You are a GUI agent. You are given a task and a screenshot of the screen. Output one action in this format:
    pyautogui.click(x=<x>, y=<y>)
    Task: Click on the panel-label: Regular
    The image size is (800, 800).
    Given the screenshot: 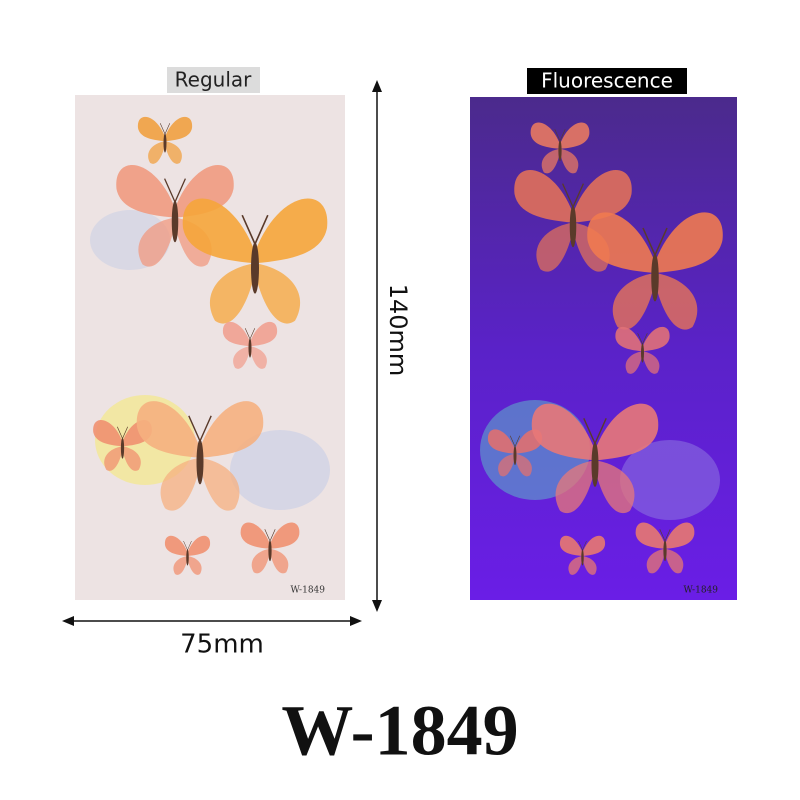 What is the action you would take?
    pyautogui.click(x=213, y=80)
    